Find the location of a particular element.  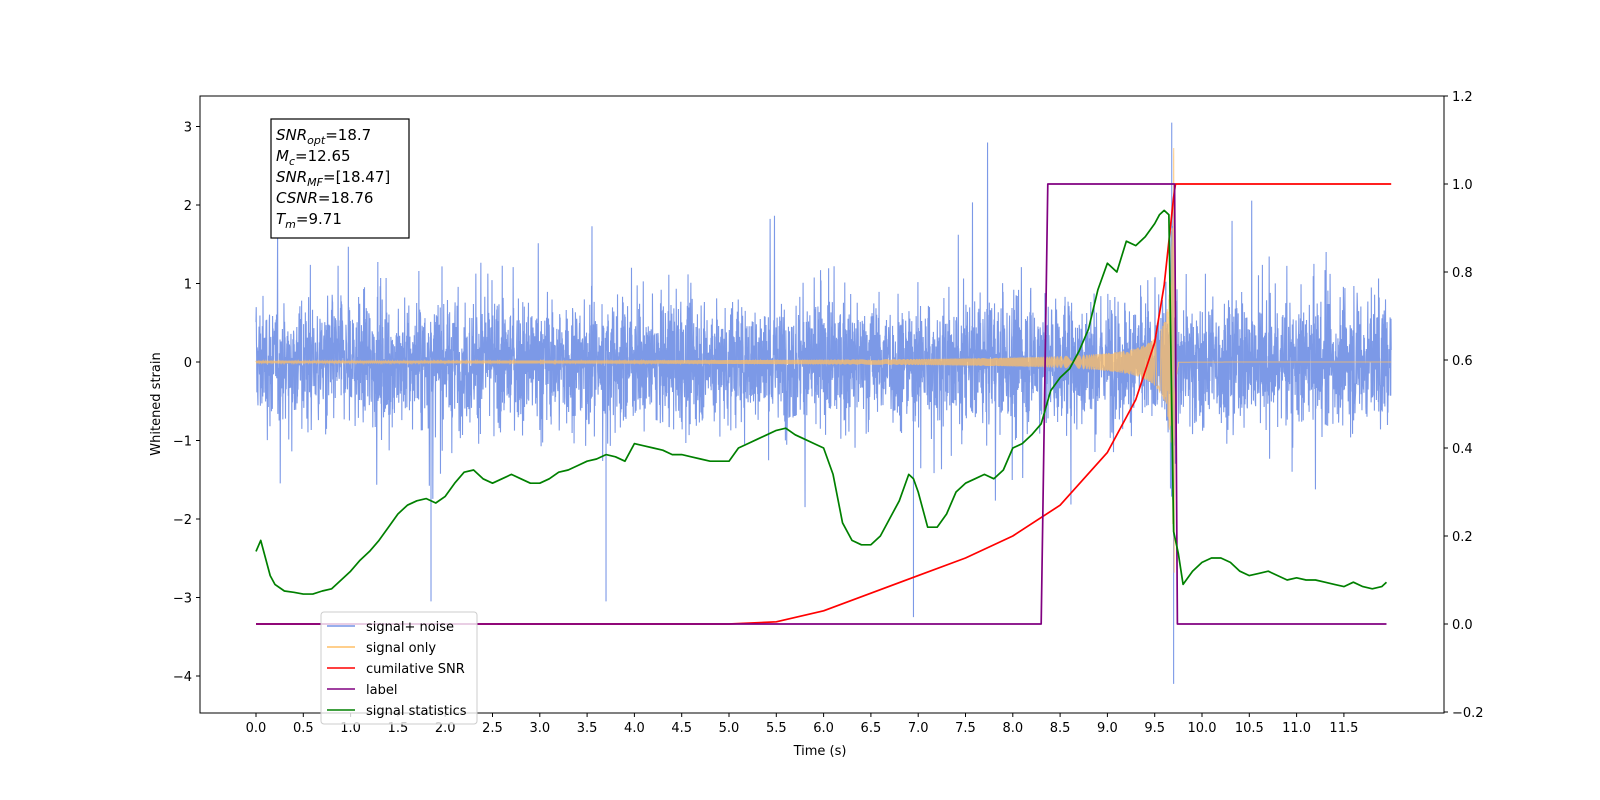

y2-tick-label: 1.2 is located at coordinates (1462, 97).